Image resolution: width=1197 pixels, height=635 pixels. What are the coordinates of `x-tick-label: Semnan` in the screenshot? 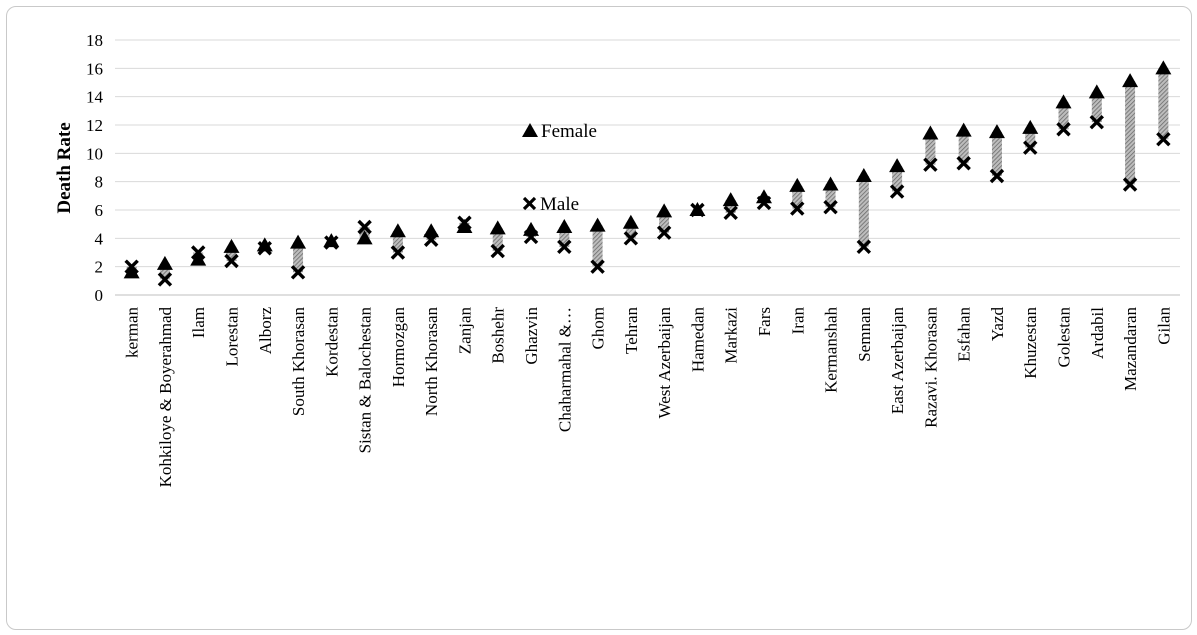 It's located at (864, 334).